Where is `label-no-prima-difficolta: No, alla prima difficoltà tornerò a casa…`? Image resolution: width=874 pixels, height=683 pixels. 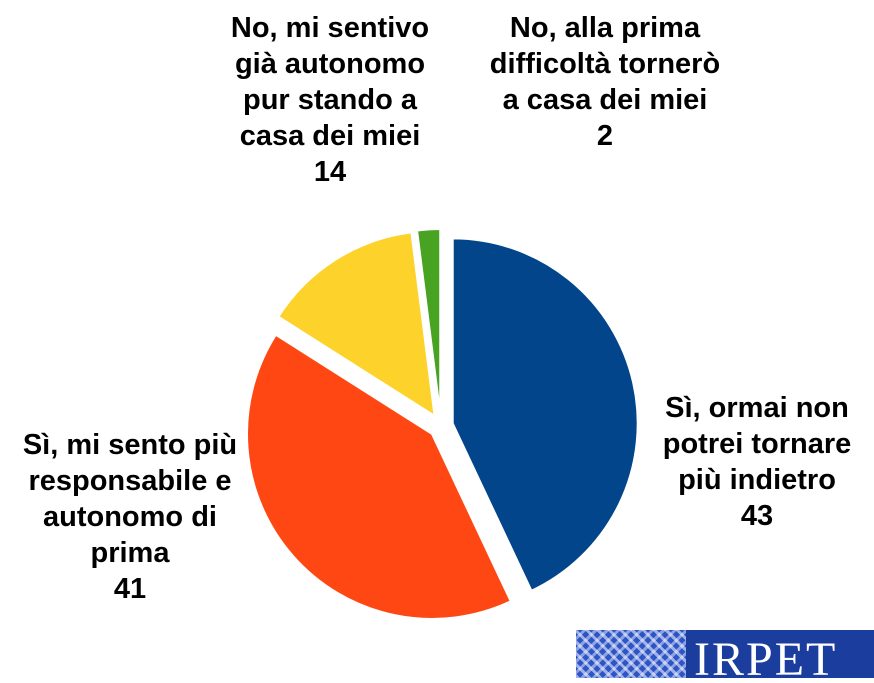
label-no-prima-difficolta: No, alla prima difficoltà tornerò a casa… is located at coordinates (605, 82).